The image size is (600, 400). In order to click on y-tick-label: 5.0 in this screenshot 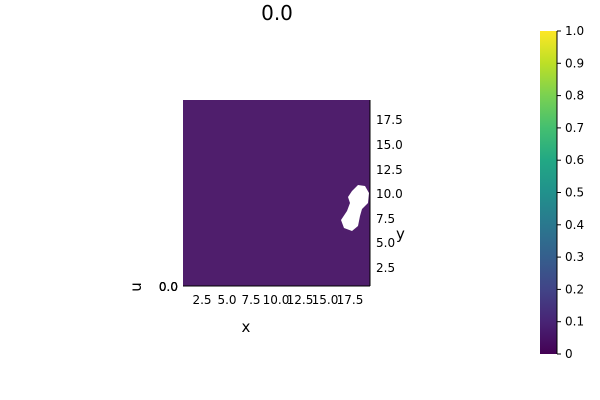, I will do `click(385, 243)`.